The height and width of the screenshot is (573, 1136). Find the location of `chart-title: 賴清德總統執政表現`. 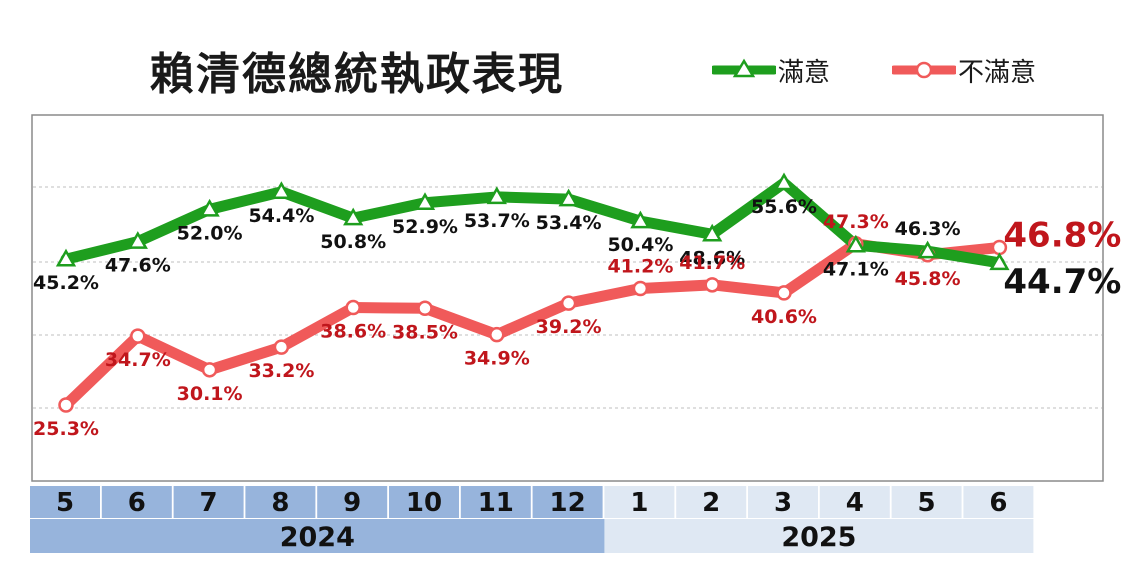

chart-title: 賴清德總統執政表現 is located at coordinates (357, 74).